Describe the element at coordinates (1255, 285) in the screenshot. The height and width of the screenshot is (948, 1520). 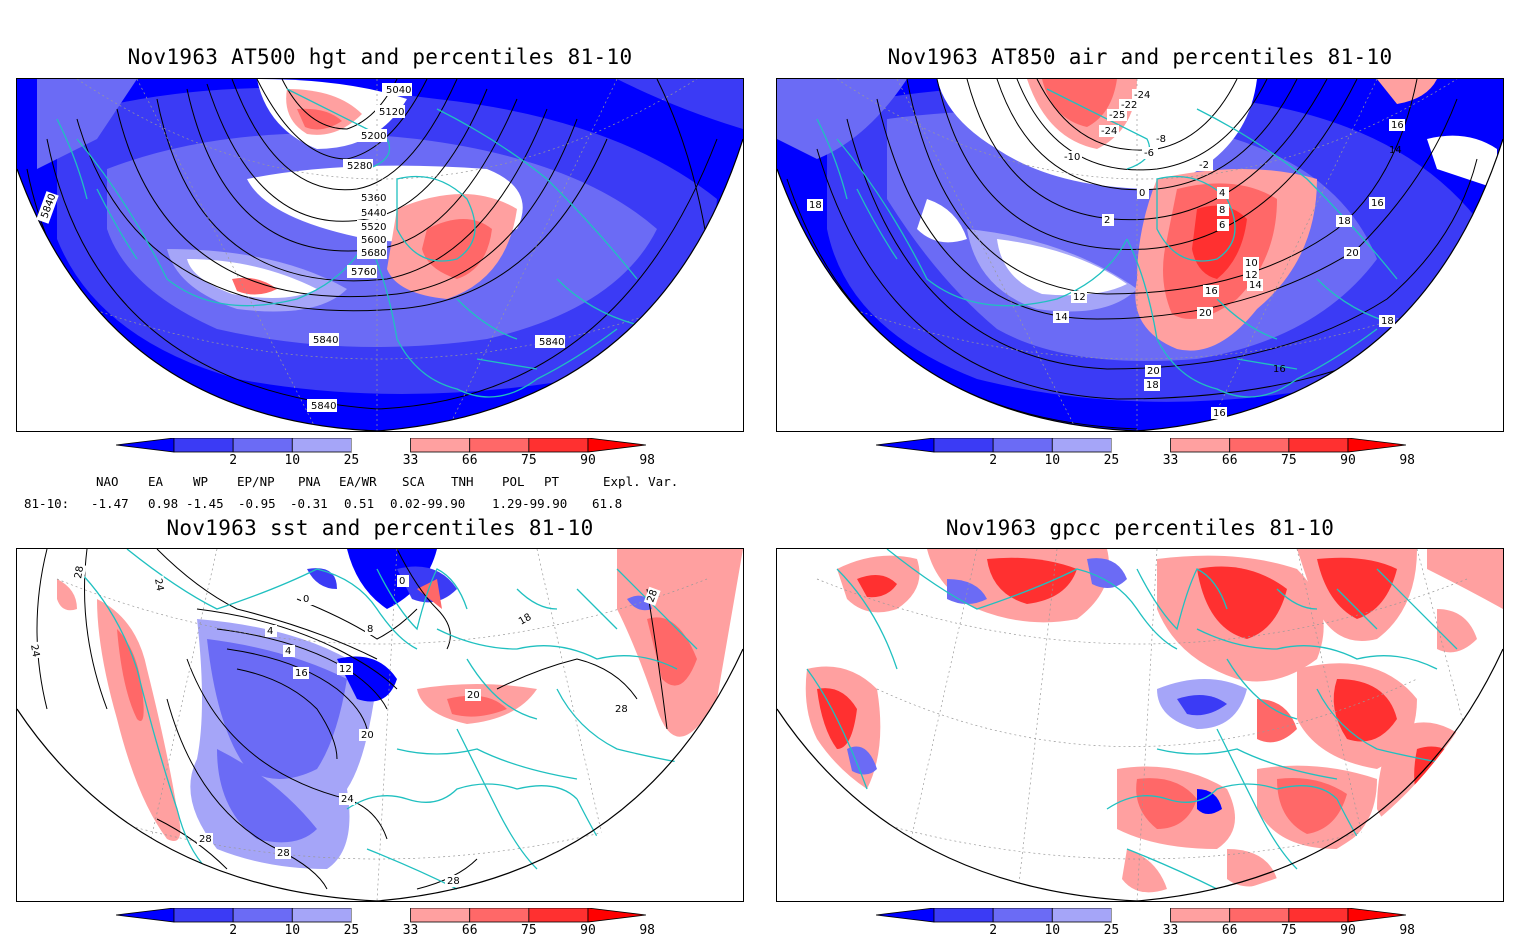
I see `contour-label: 14` at that location.